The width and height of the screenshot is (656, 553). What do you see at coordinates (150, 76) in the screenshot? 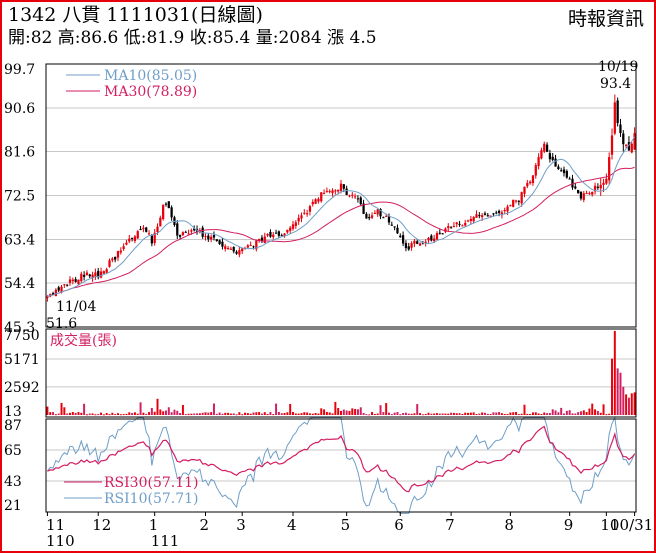
I see `price-legend-item: MA10(85.05)` at bounding box center [150, 76].